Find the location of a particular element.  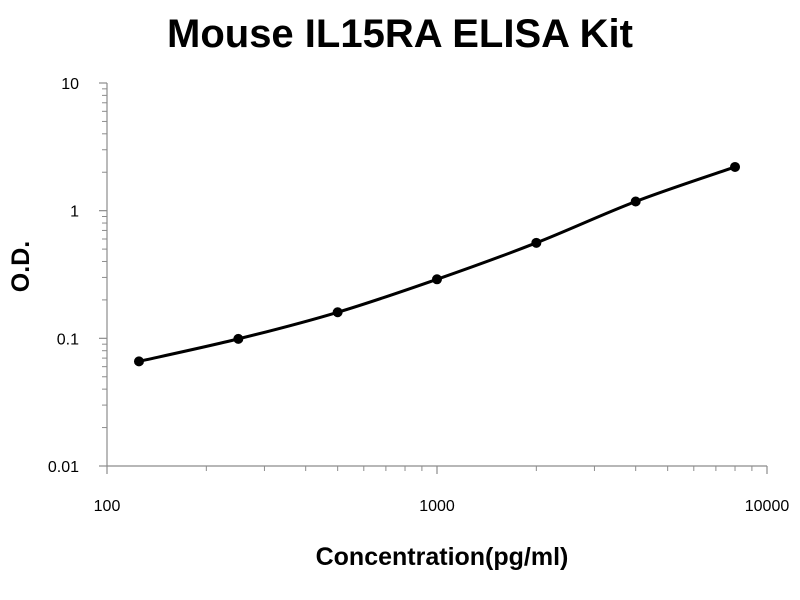

y-axis-label: O.D. is located at coordinates (21, 266).